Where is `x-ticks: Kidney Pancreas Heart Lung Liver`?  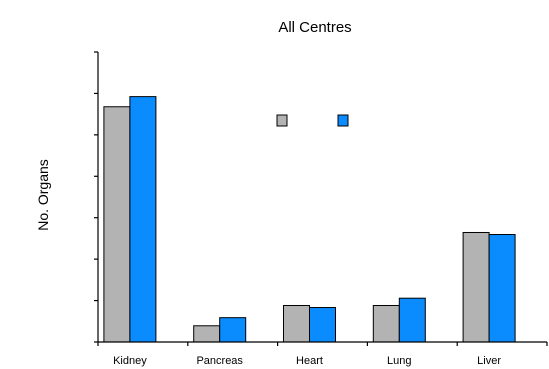
x-ticks: Kidney Pancreas Heart Lung Liver is located at coordinates (322, 354).